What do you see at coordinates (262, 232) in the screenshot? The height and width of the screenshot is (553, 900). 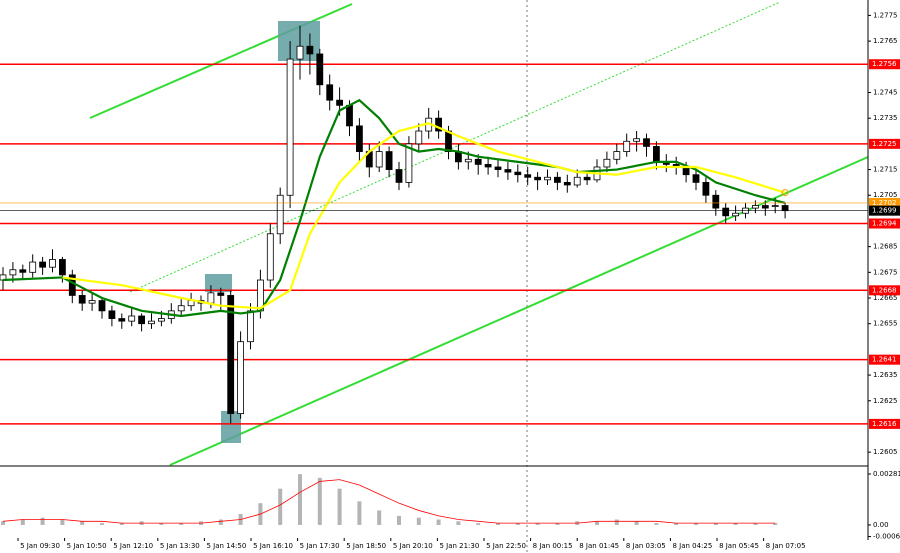 I see `signal-boxes` at bounding box center [262, 232].